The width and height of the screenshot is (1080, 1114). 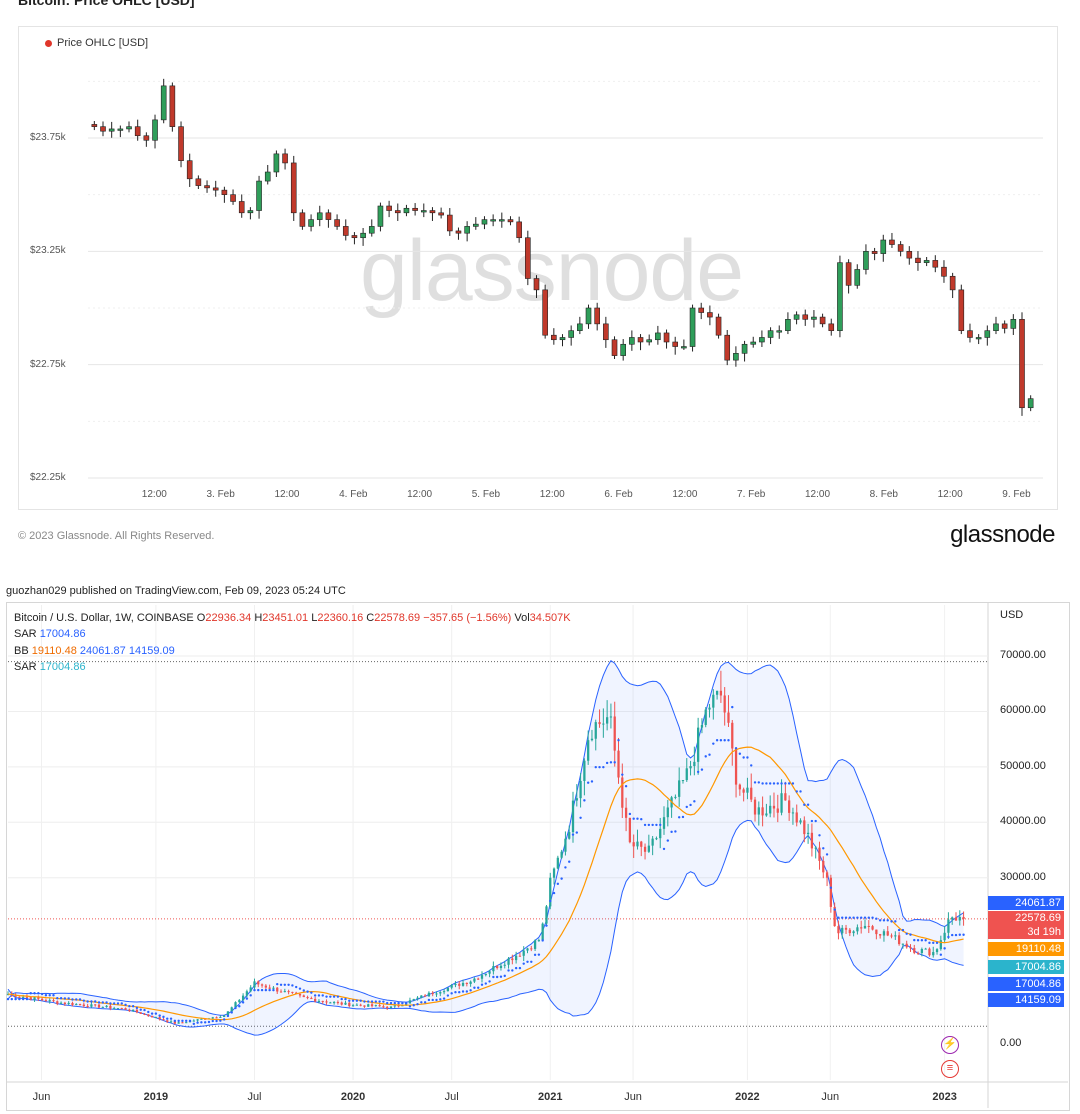 I want to click on x-tick-label: 7. Feb, so click(x=751, y=494).